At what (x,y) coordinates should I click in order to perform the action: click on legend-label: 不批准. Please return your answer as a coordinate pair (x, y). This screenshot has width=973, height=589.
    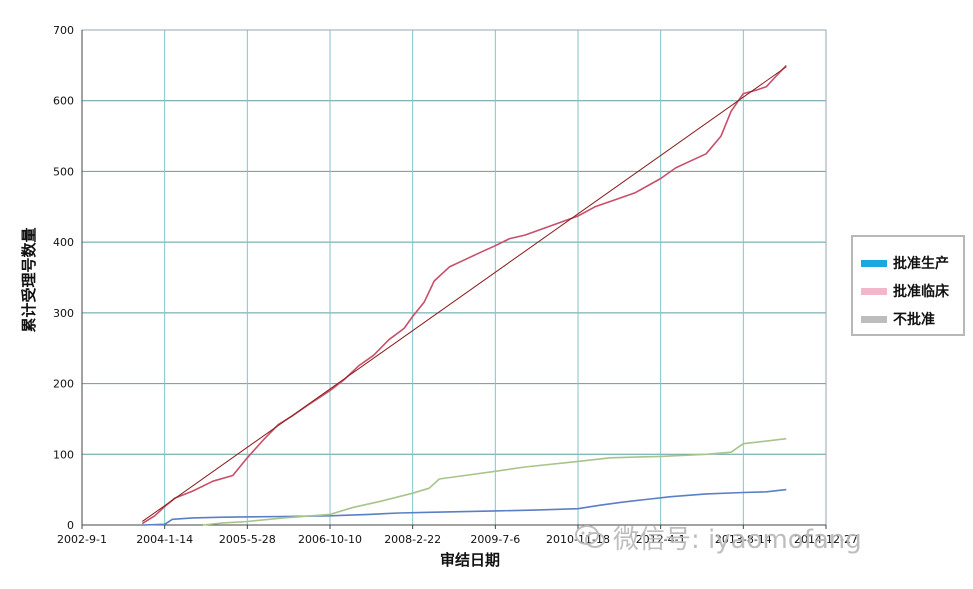
    Looking at the image, I should click on (914, 320).